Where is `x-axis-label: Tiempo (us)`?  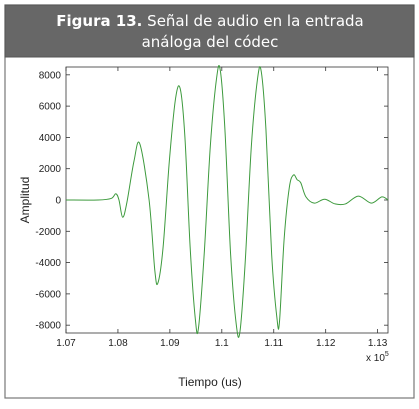
x-axis-label: Tiempo (us) is located at coordinates (210, 382).